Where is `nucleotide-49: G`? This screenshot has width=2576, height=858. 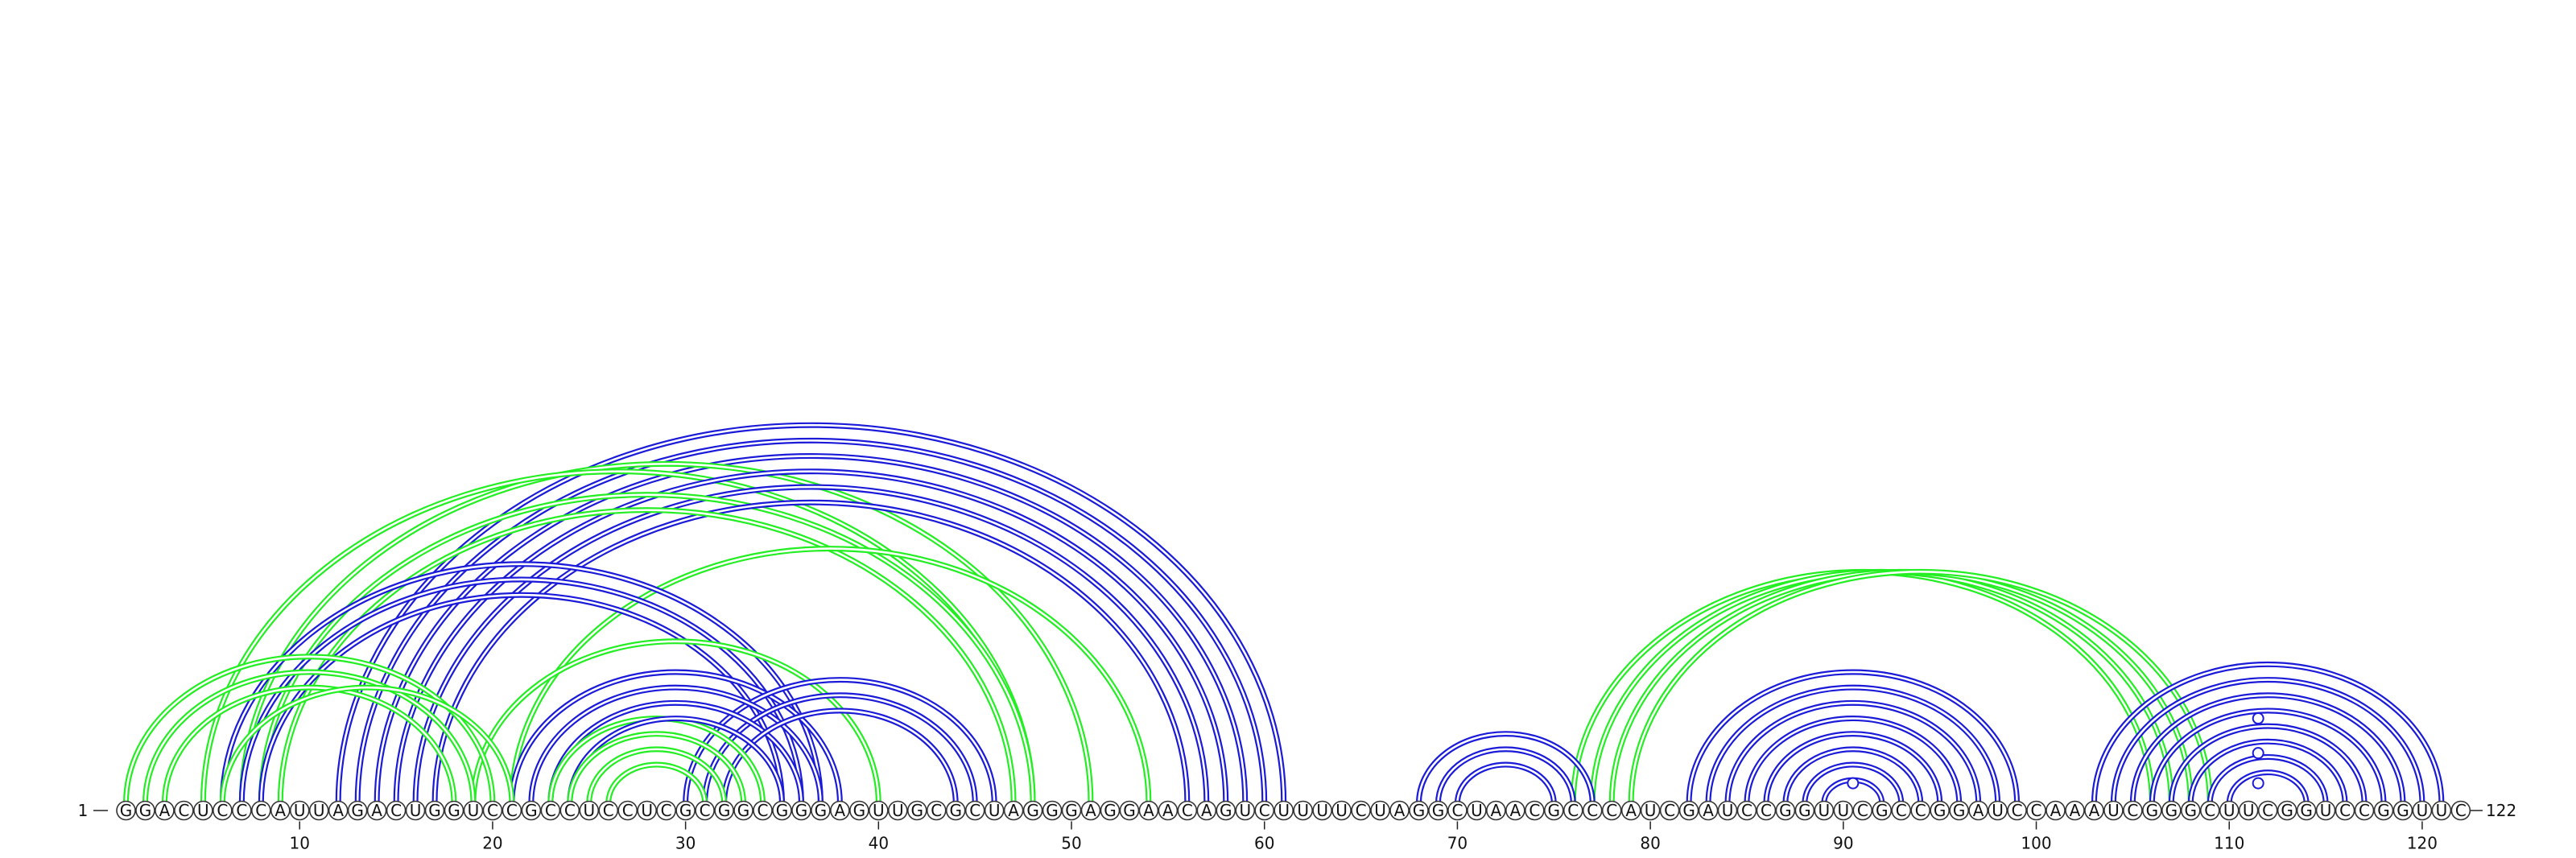 nucleotide-49: G is located at coordinates (1052, 811).